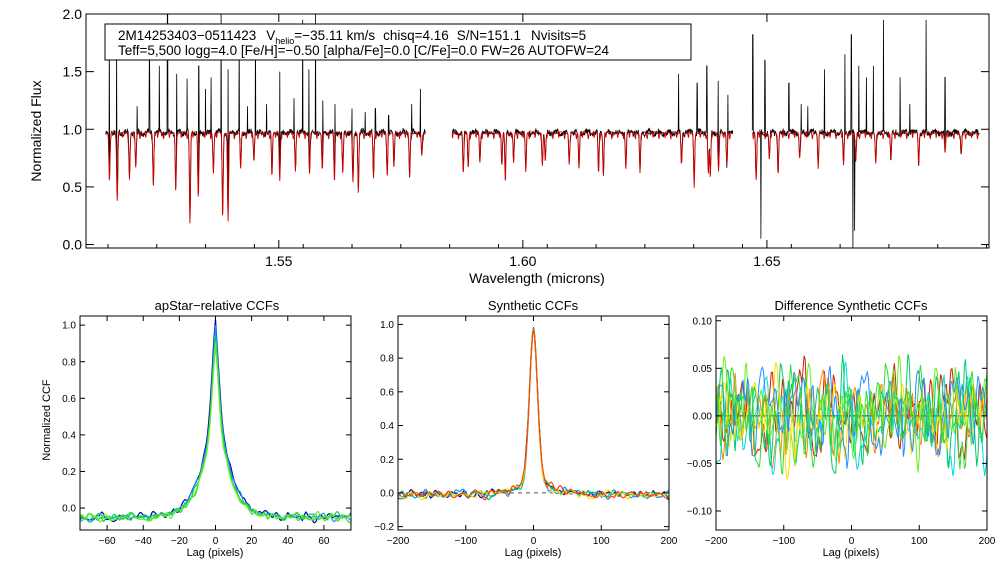  What do you see at coordinates (69, 399) in the screenshot?
I see `apstar-ccf-ytick-label: 0.6` at bounding box center [69, 399].